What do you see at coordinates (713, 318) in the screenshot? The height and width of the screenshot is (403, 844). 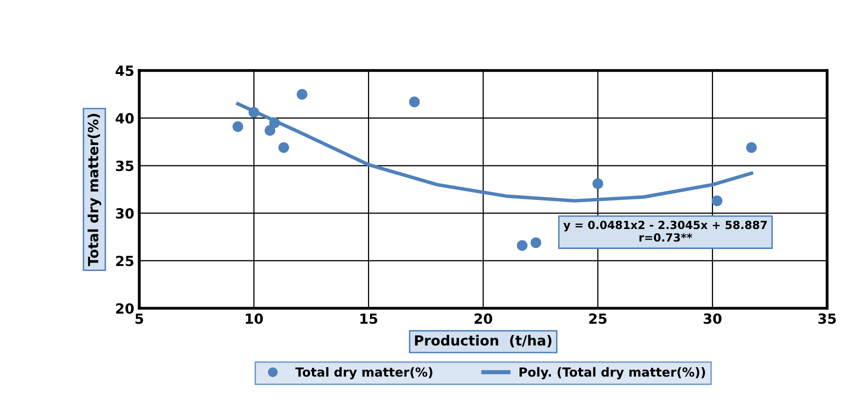 I see `x-tick-label: 30` at bounding box center [713, 318].